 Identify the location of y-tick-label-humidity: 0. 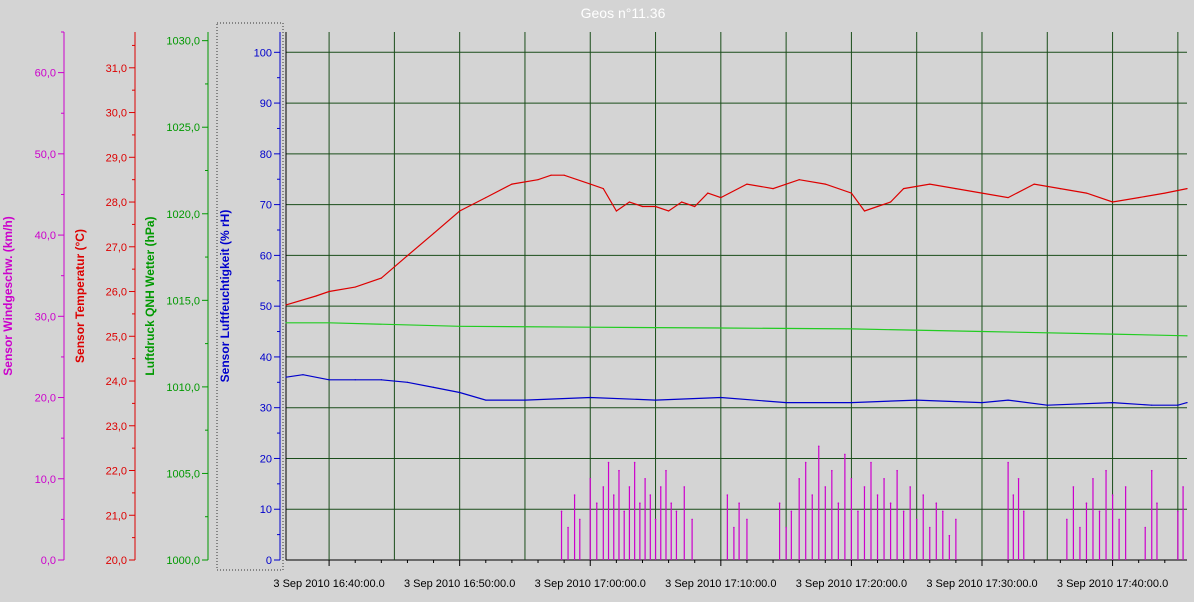
(269, 561).